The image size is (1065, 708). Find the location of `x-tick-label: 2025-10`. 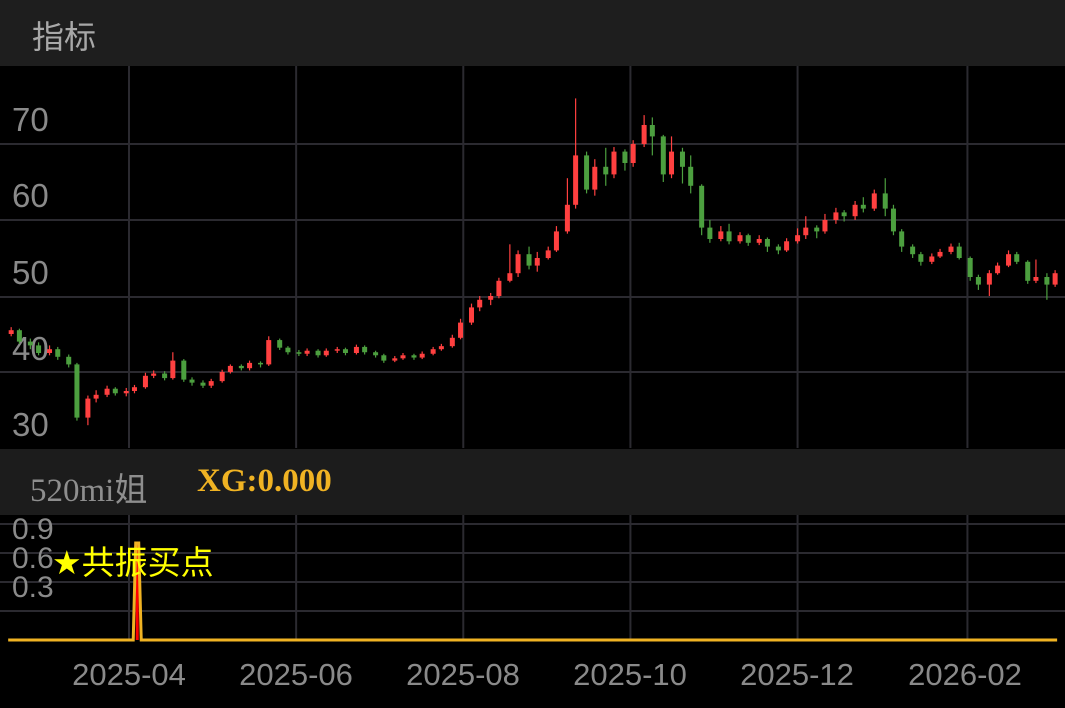

x-tick-label: 2025-10 is located at coordinates (630, 674).